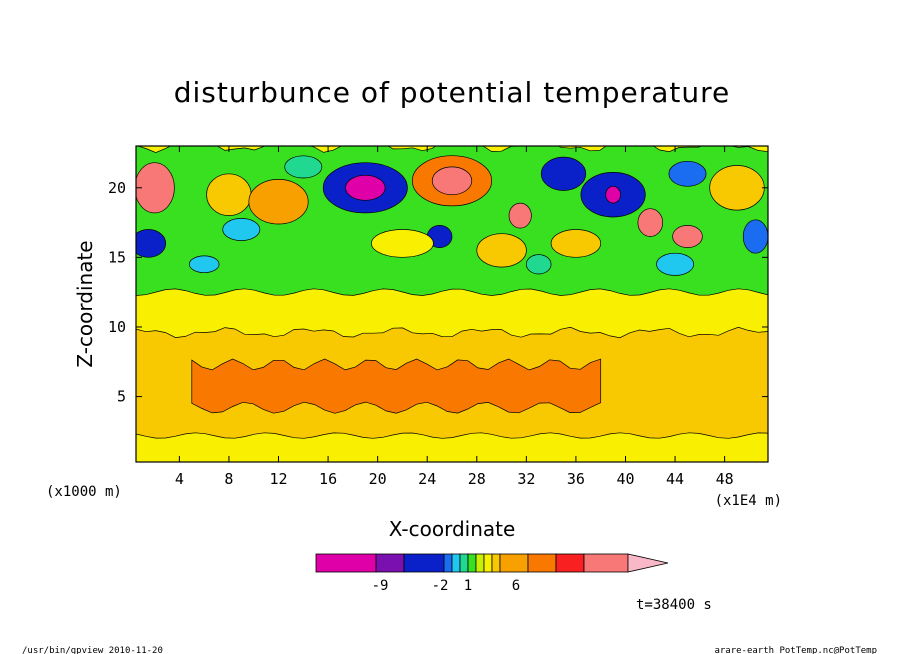 The height and width of the screenshot is (654, 904). Describe the element at coordinates (477, 479) in the screenshot. I see `x-tick-label-6: 28` at that location.